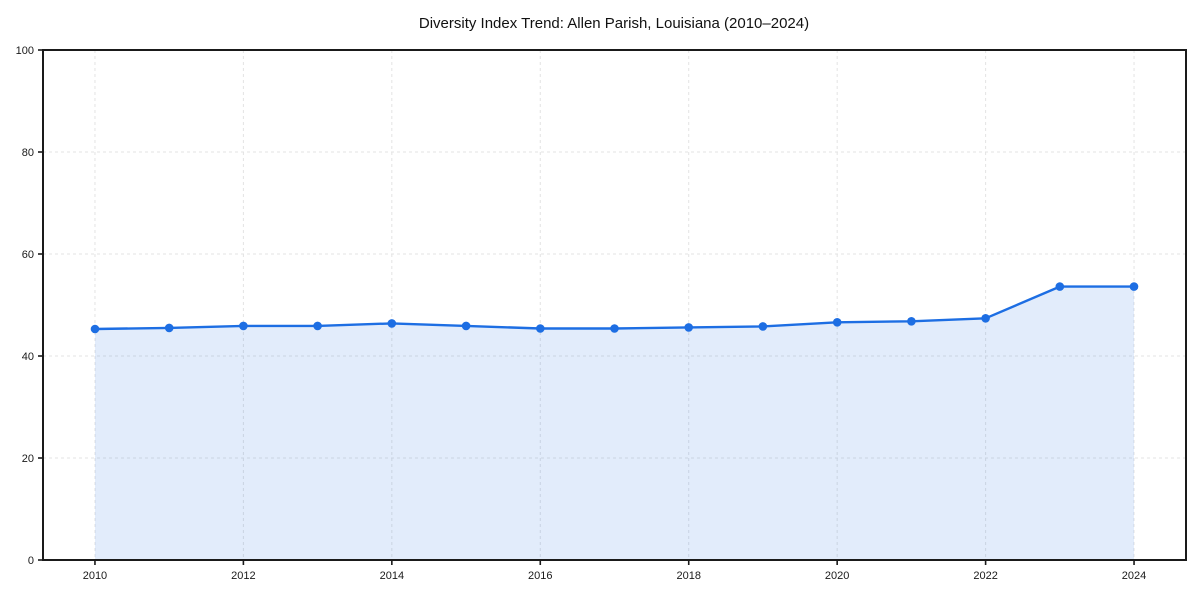  What do you see at coordinates (614, 308) in the screenshot?
I see `data-points` at bounding box center [614, 308].